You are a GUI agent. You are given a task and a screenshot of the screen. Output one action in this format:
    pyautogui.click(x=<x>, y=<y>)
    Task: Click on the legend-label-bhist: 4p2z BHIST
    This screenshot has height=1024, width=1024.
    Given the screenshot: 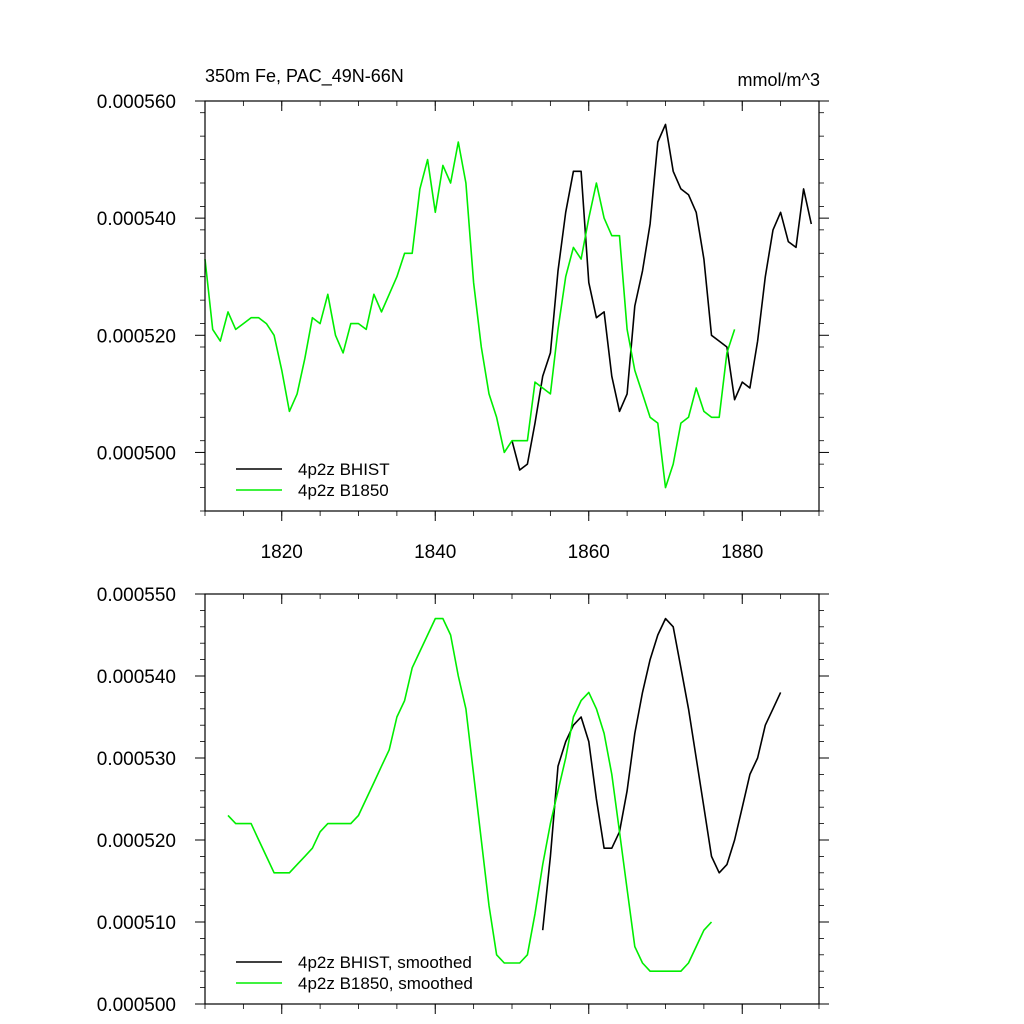 What is the action you would take?
    pyautogui.click(x=344, y=469)
    